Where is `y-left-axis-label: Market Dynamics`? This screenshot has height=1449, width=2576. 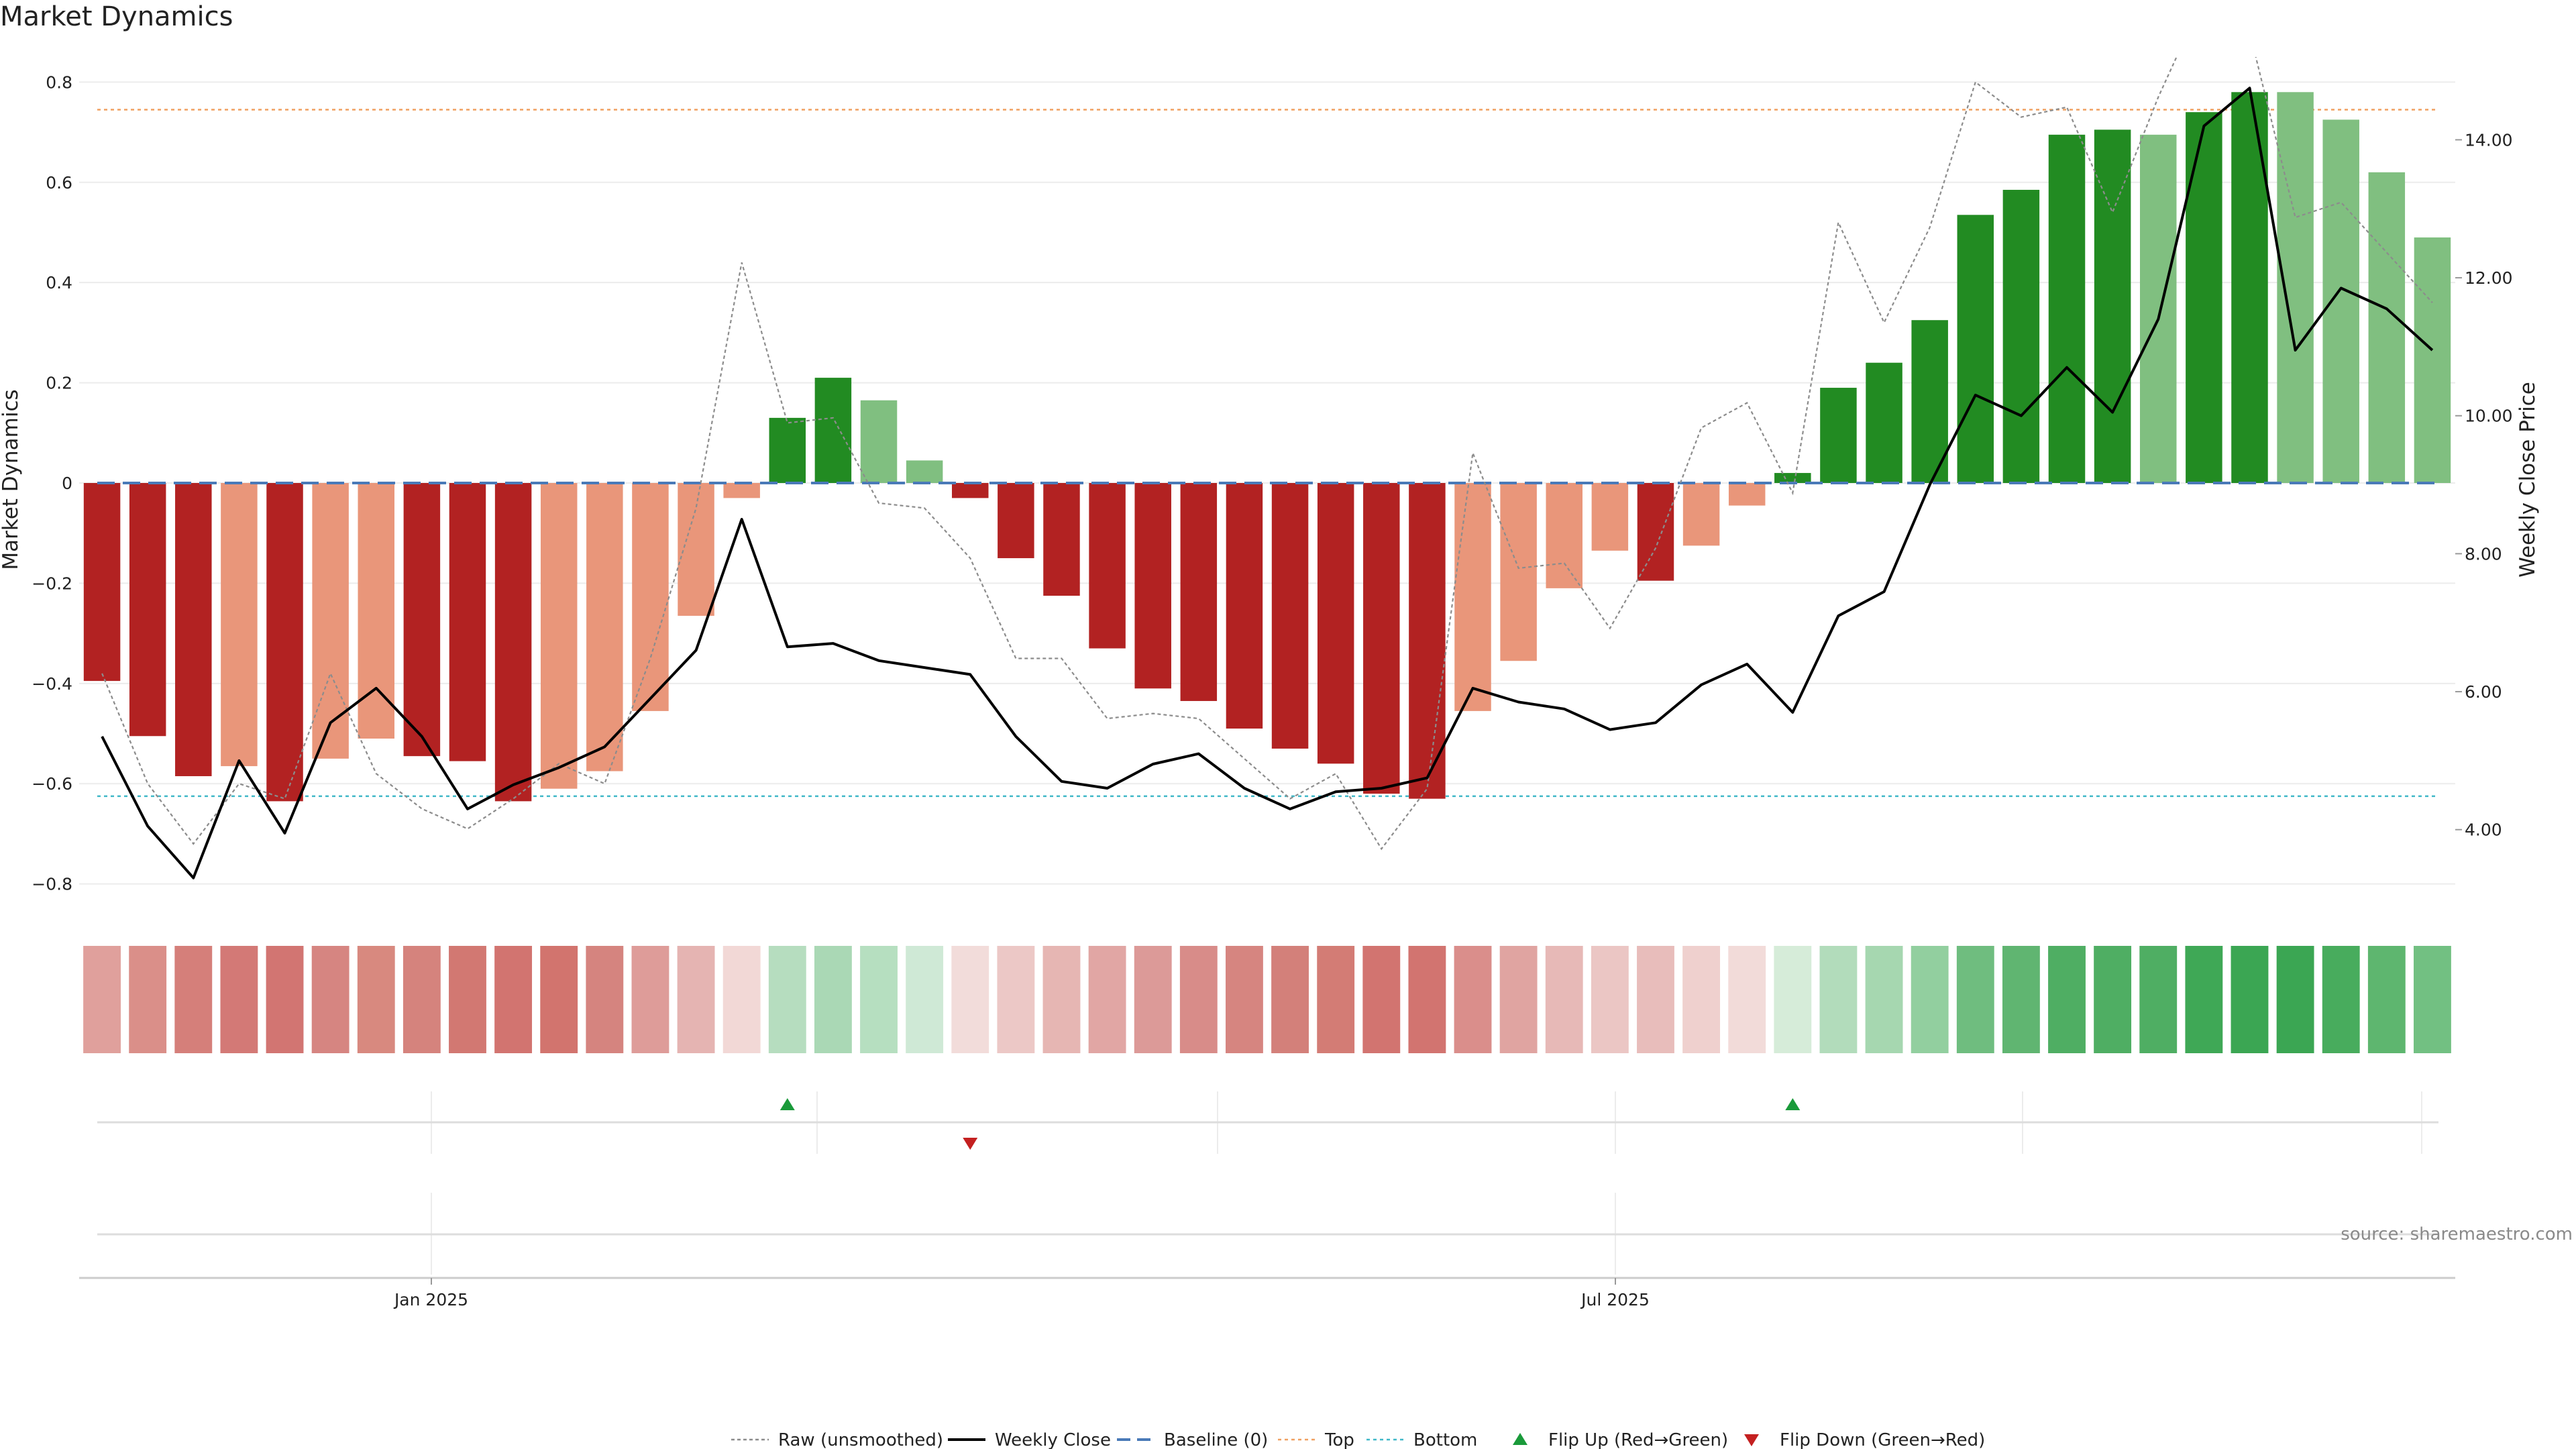
y-left-axis-label: Market Dynamics is located at coordinates (11, 479).